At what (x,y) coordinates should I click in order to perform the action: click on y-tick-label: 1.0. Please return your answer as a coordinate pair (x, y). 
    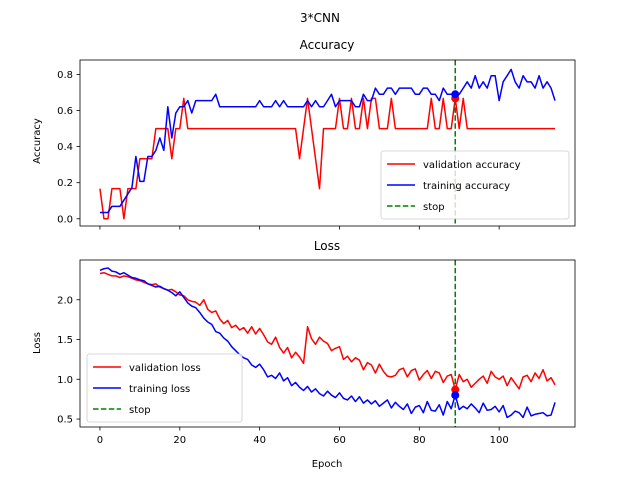
    Looking at the image, I should click on (65, 380).